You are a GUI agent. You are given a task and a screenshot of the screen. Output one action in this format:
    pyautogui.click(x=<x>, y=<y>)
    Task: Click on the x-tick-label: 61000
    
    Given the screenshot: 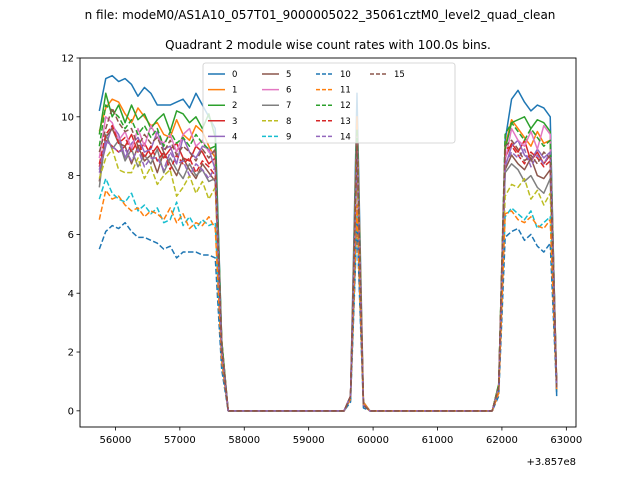 What is the action you would take?
    pyautogui.click(x=438, y=440)
    